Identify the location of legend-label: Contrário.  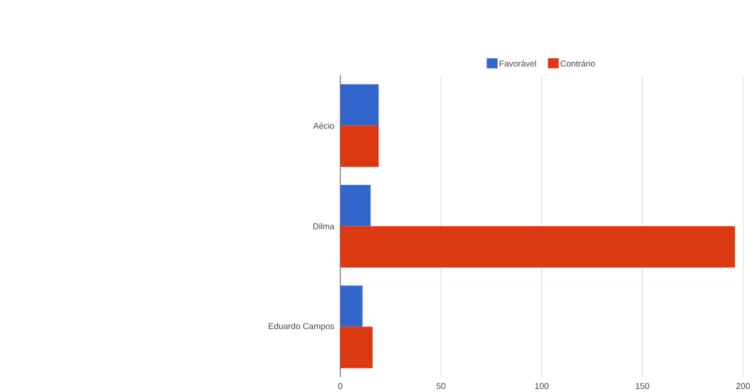
(577, 63).